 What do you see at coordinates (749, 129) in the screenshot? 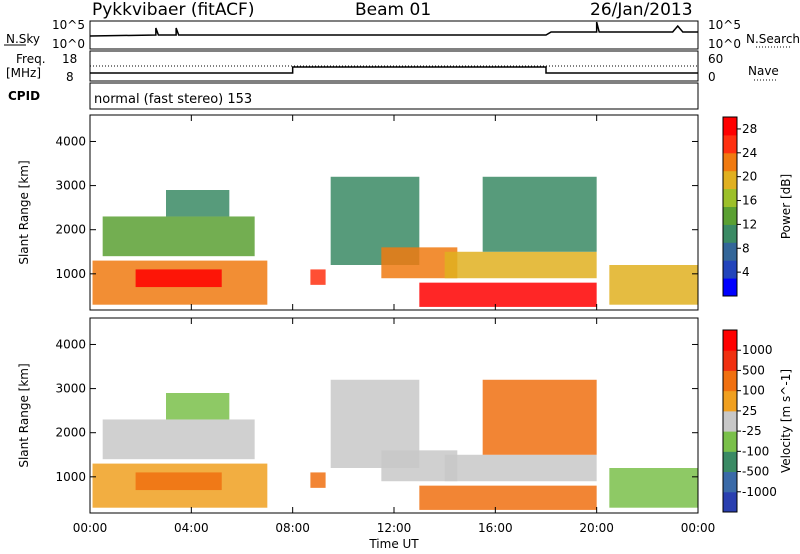
I see `colorbar-tick-label: 28` at bounding box center [749, 129].